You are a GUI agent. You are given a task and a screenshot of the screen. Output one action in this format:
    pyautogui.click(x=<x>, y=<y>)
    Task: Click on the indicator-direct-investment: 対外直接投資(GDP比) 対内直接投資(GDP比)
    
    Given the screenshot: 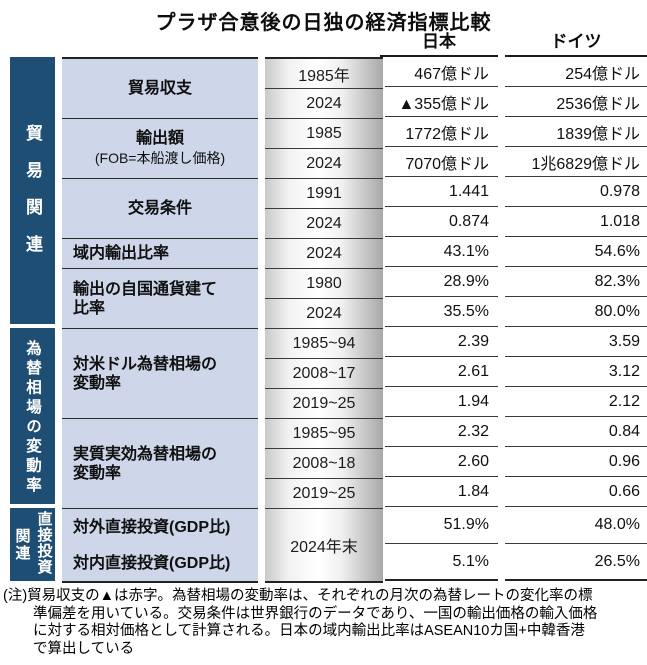 What is the action you would take?
    pyautogui.click(x=160, y=546)
    